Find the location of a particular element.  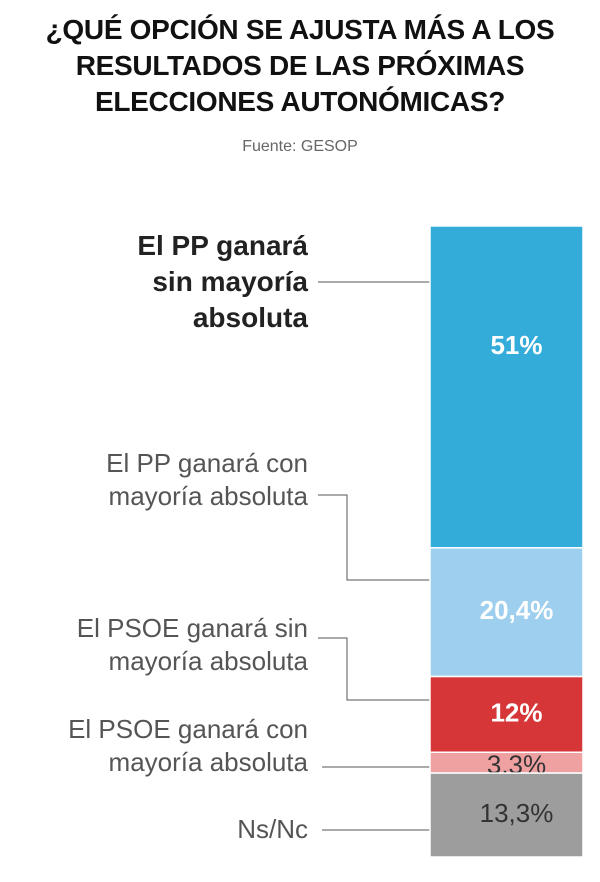

category-label: El PSOE ganará sin mayoría absoluta is located at coordinates (192, 644).